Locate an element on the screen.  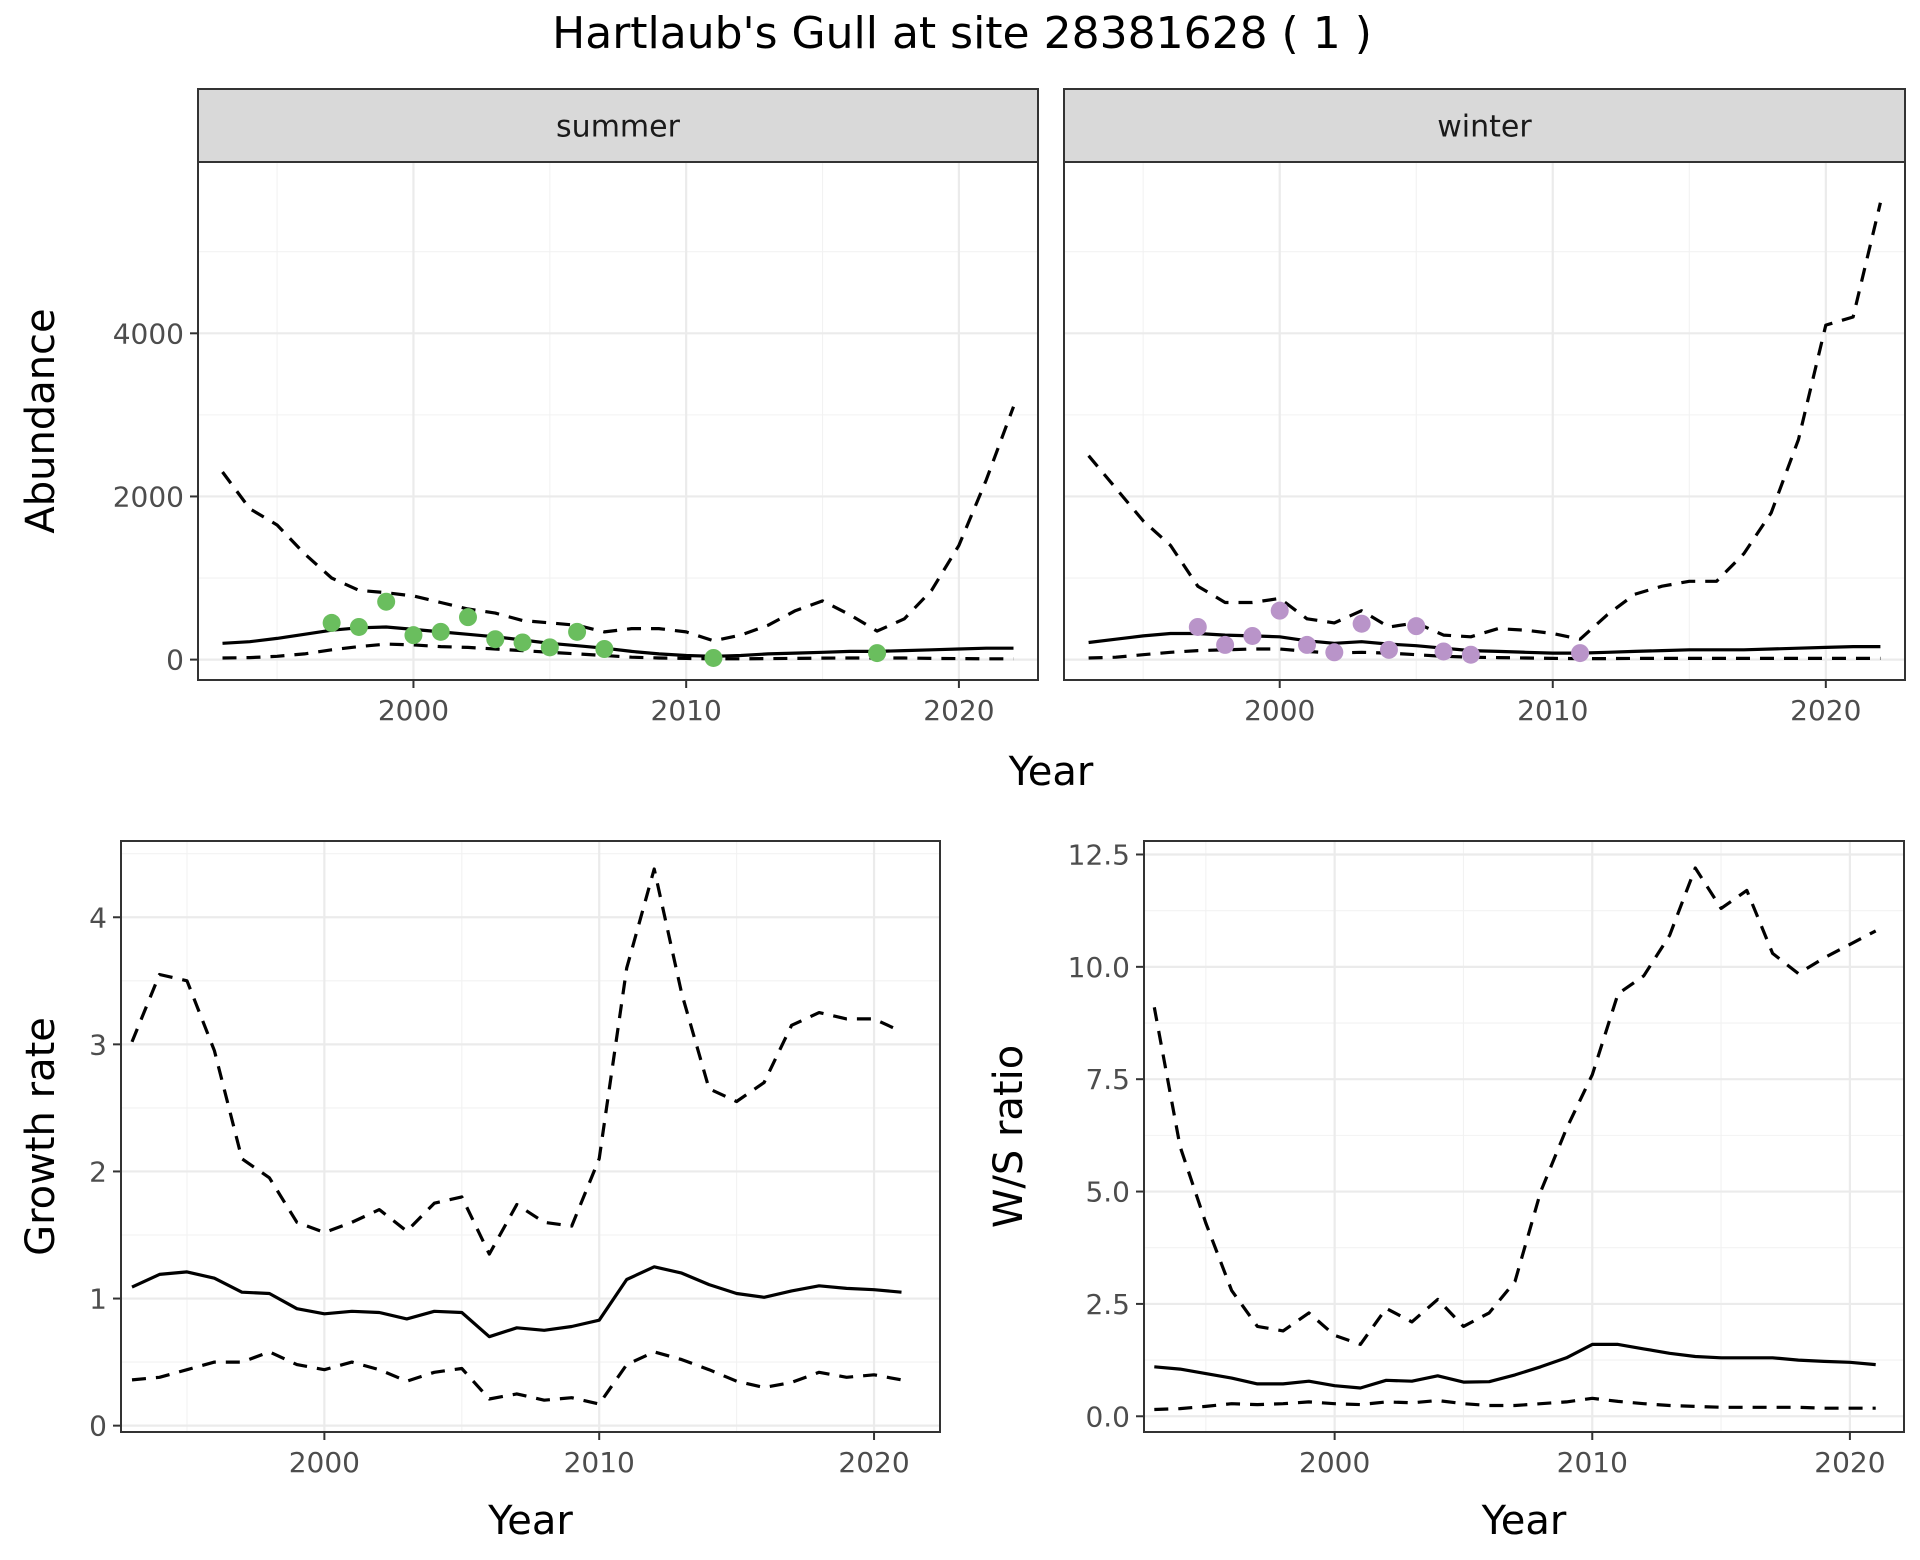
y-tick-label: 4 is located at coordinates (98, 917).